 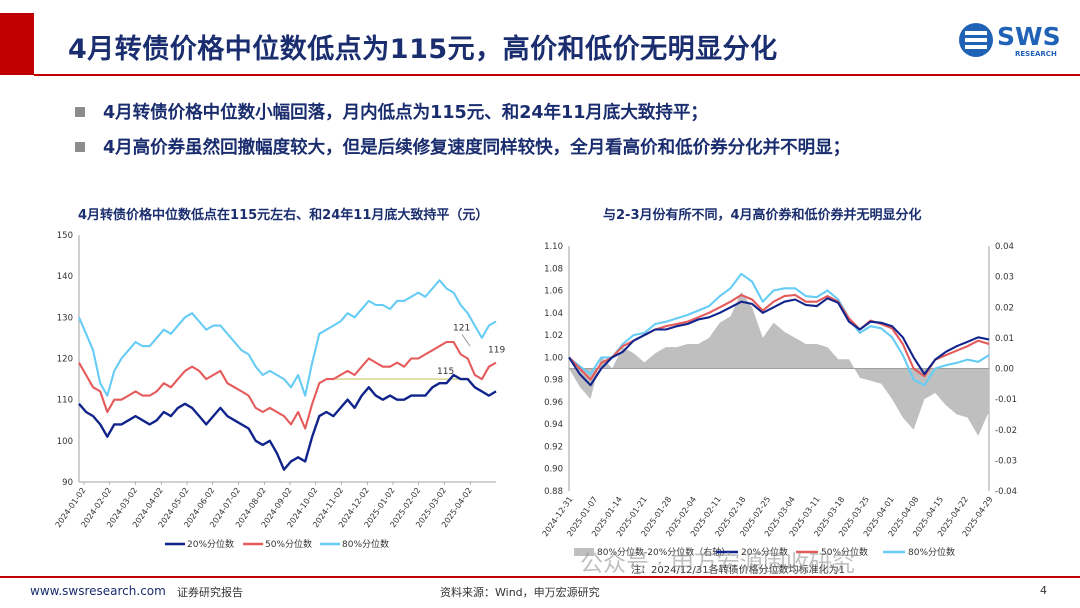 What do you see at coordinates (1036, 54) in the screenshot?
I see `logo-subtext: RESEARCH` at bounding box center [1036, 54].